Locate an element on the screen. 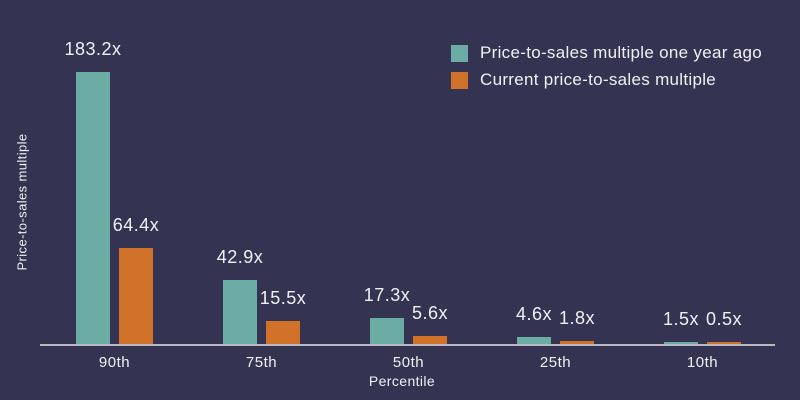 The image size is (800, 400). bar-75th-one-year-ago is located at coordinates (240, 312).